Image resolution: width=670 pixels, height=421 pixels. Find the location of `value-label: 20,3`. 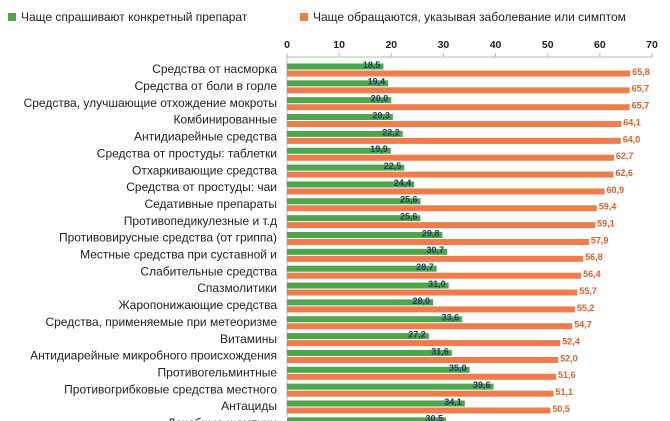

value-label: 20,3 is located at coordinates (381, 115).